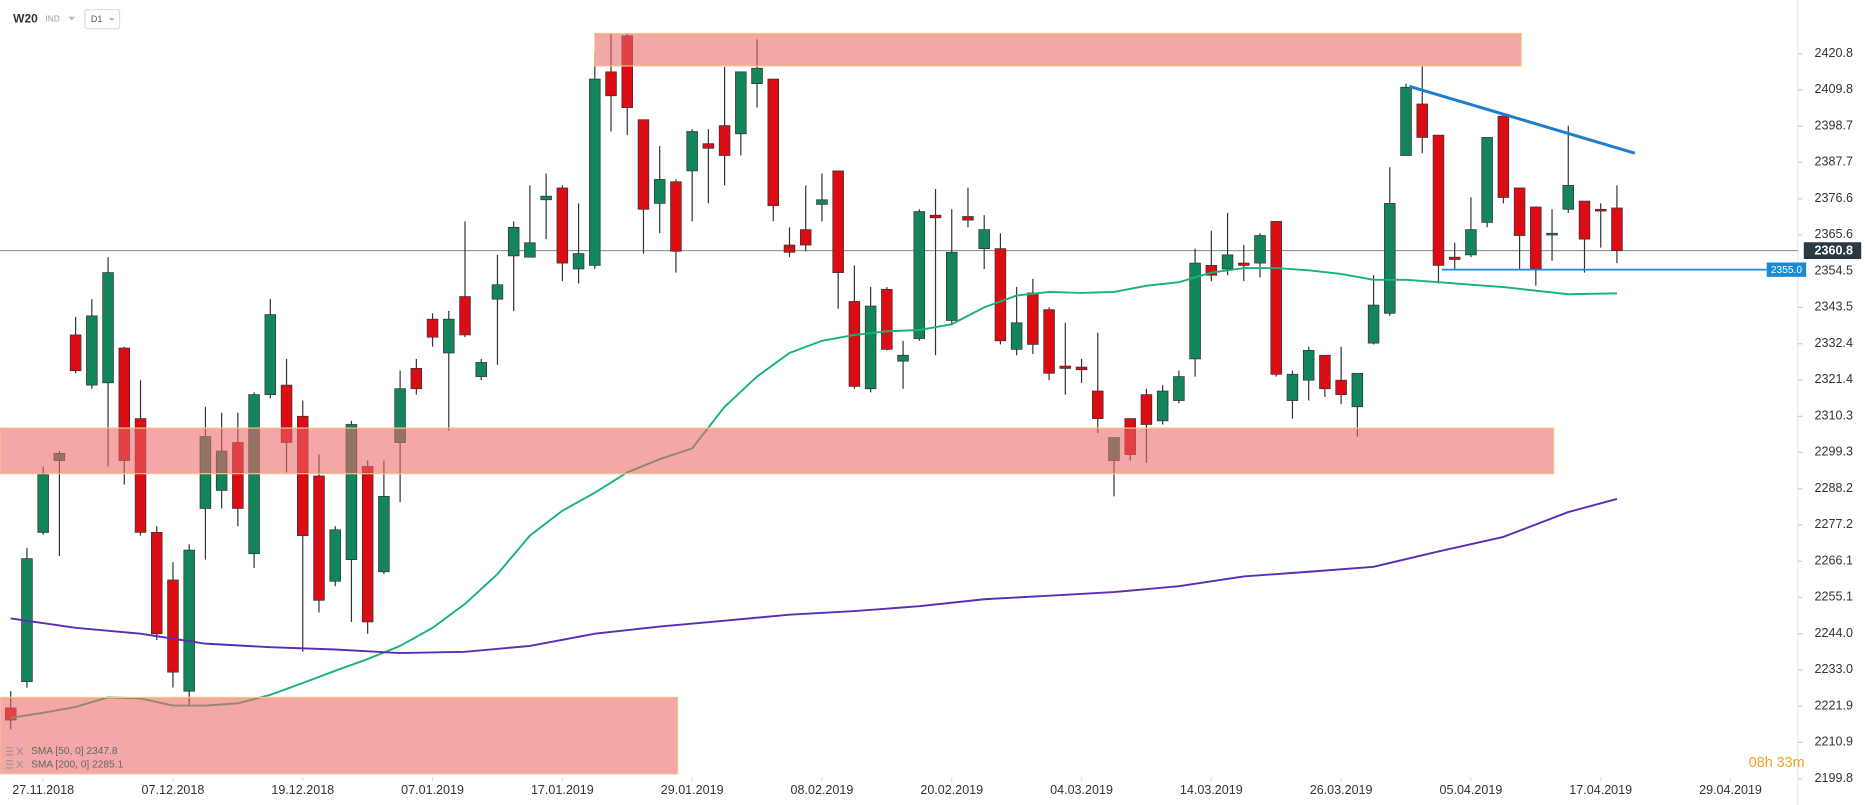 Image resolution: width=1866 pixels, height=805 pixels. I want to click on y-tick-label: 2244.0, so click(1834, 633).